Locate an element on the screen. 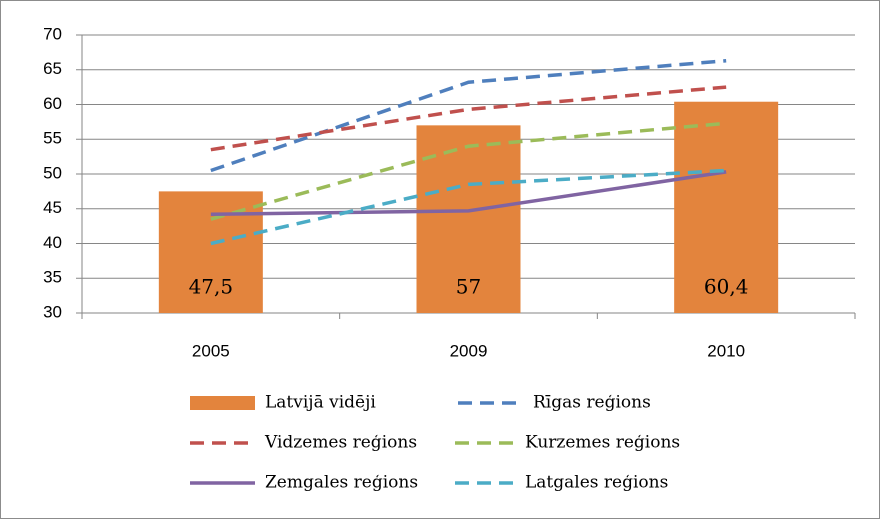  legend-label: Kurzemes reģions is located at coordinates (602, 443).